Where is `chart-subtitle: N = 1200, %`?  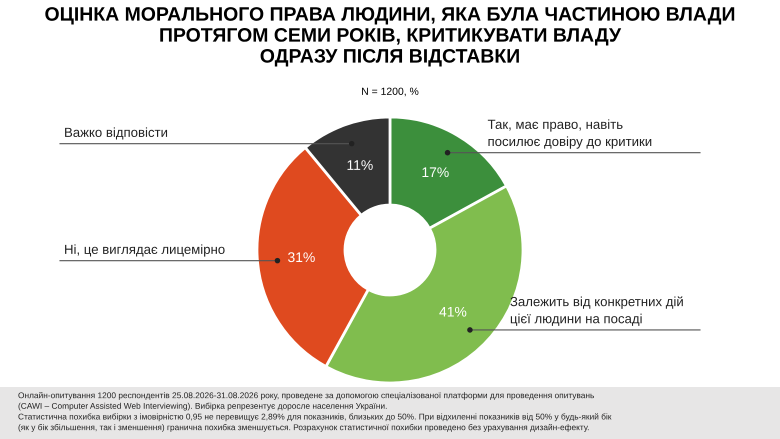
chart-subtitle: N = 1200, % is located at coordinates (390, 92).